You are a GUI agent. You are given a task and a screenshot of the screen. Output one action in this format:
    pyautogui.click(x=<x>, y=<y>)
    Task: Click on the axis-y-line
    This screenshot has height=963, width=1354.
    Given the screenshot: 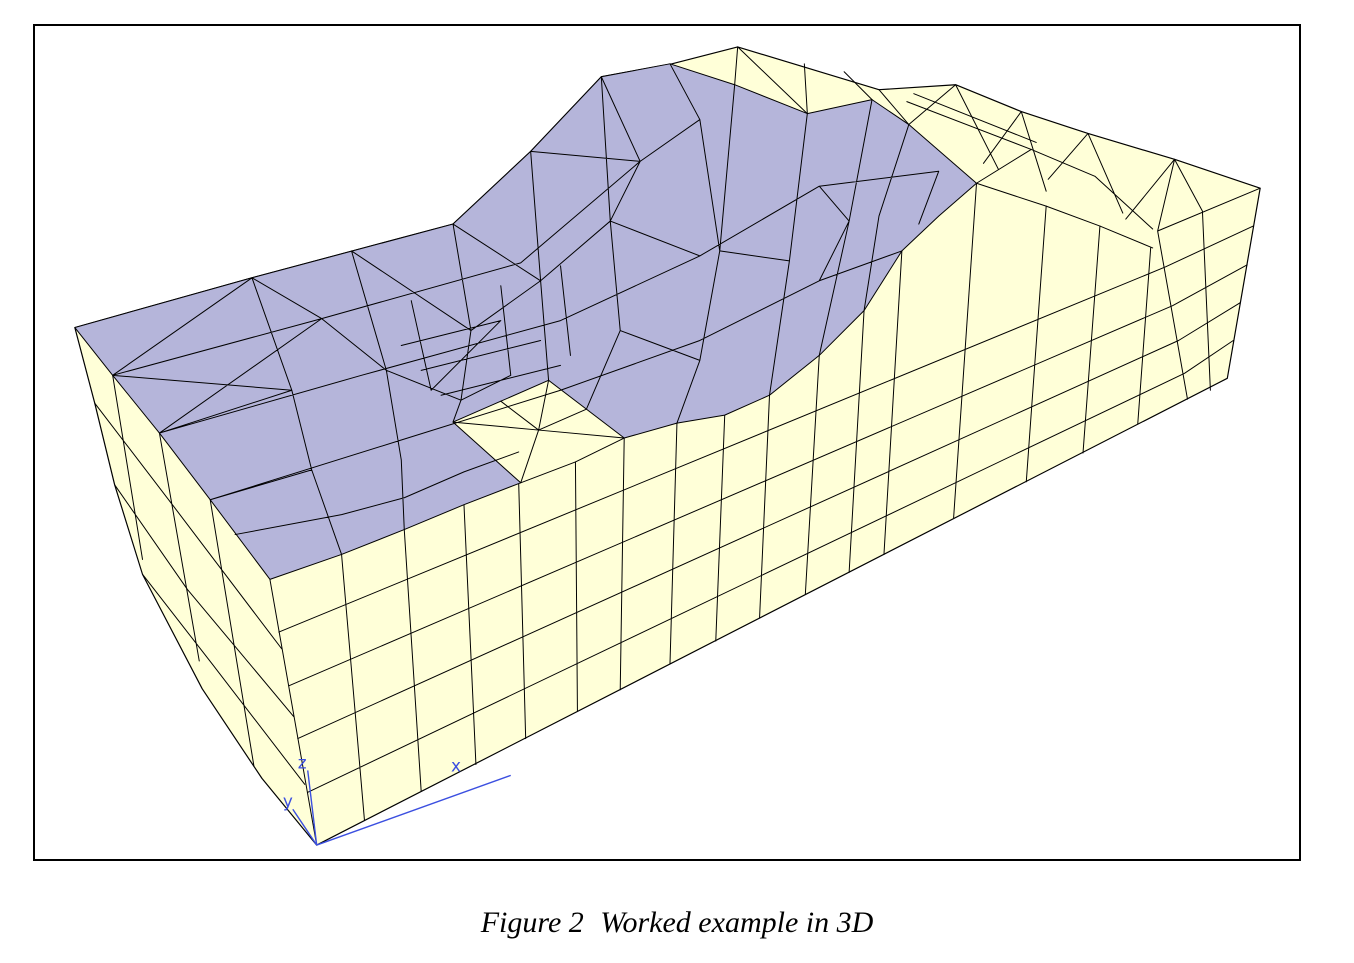 What is the action you would take?
    pyautogui.click(x=305, y=827)
    